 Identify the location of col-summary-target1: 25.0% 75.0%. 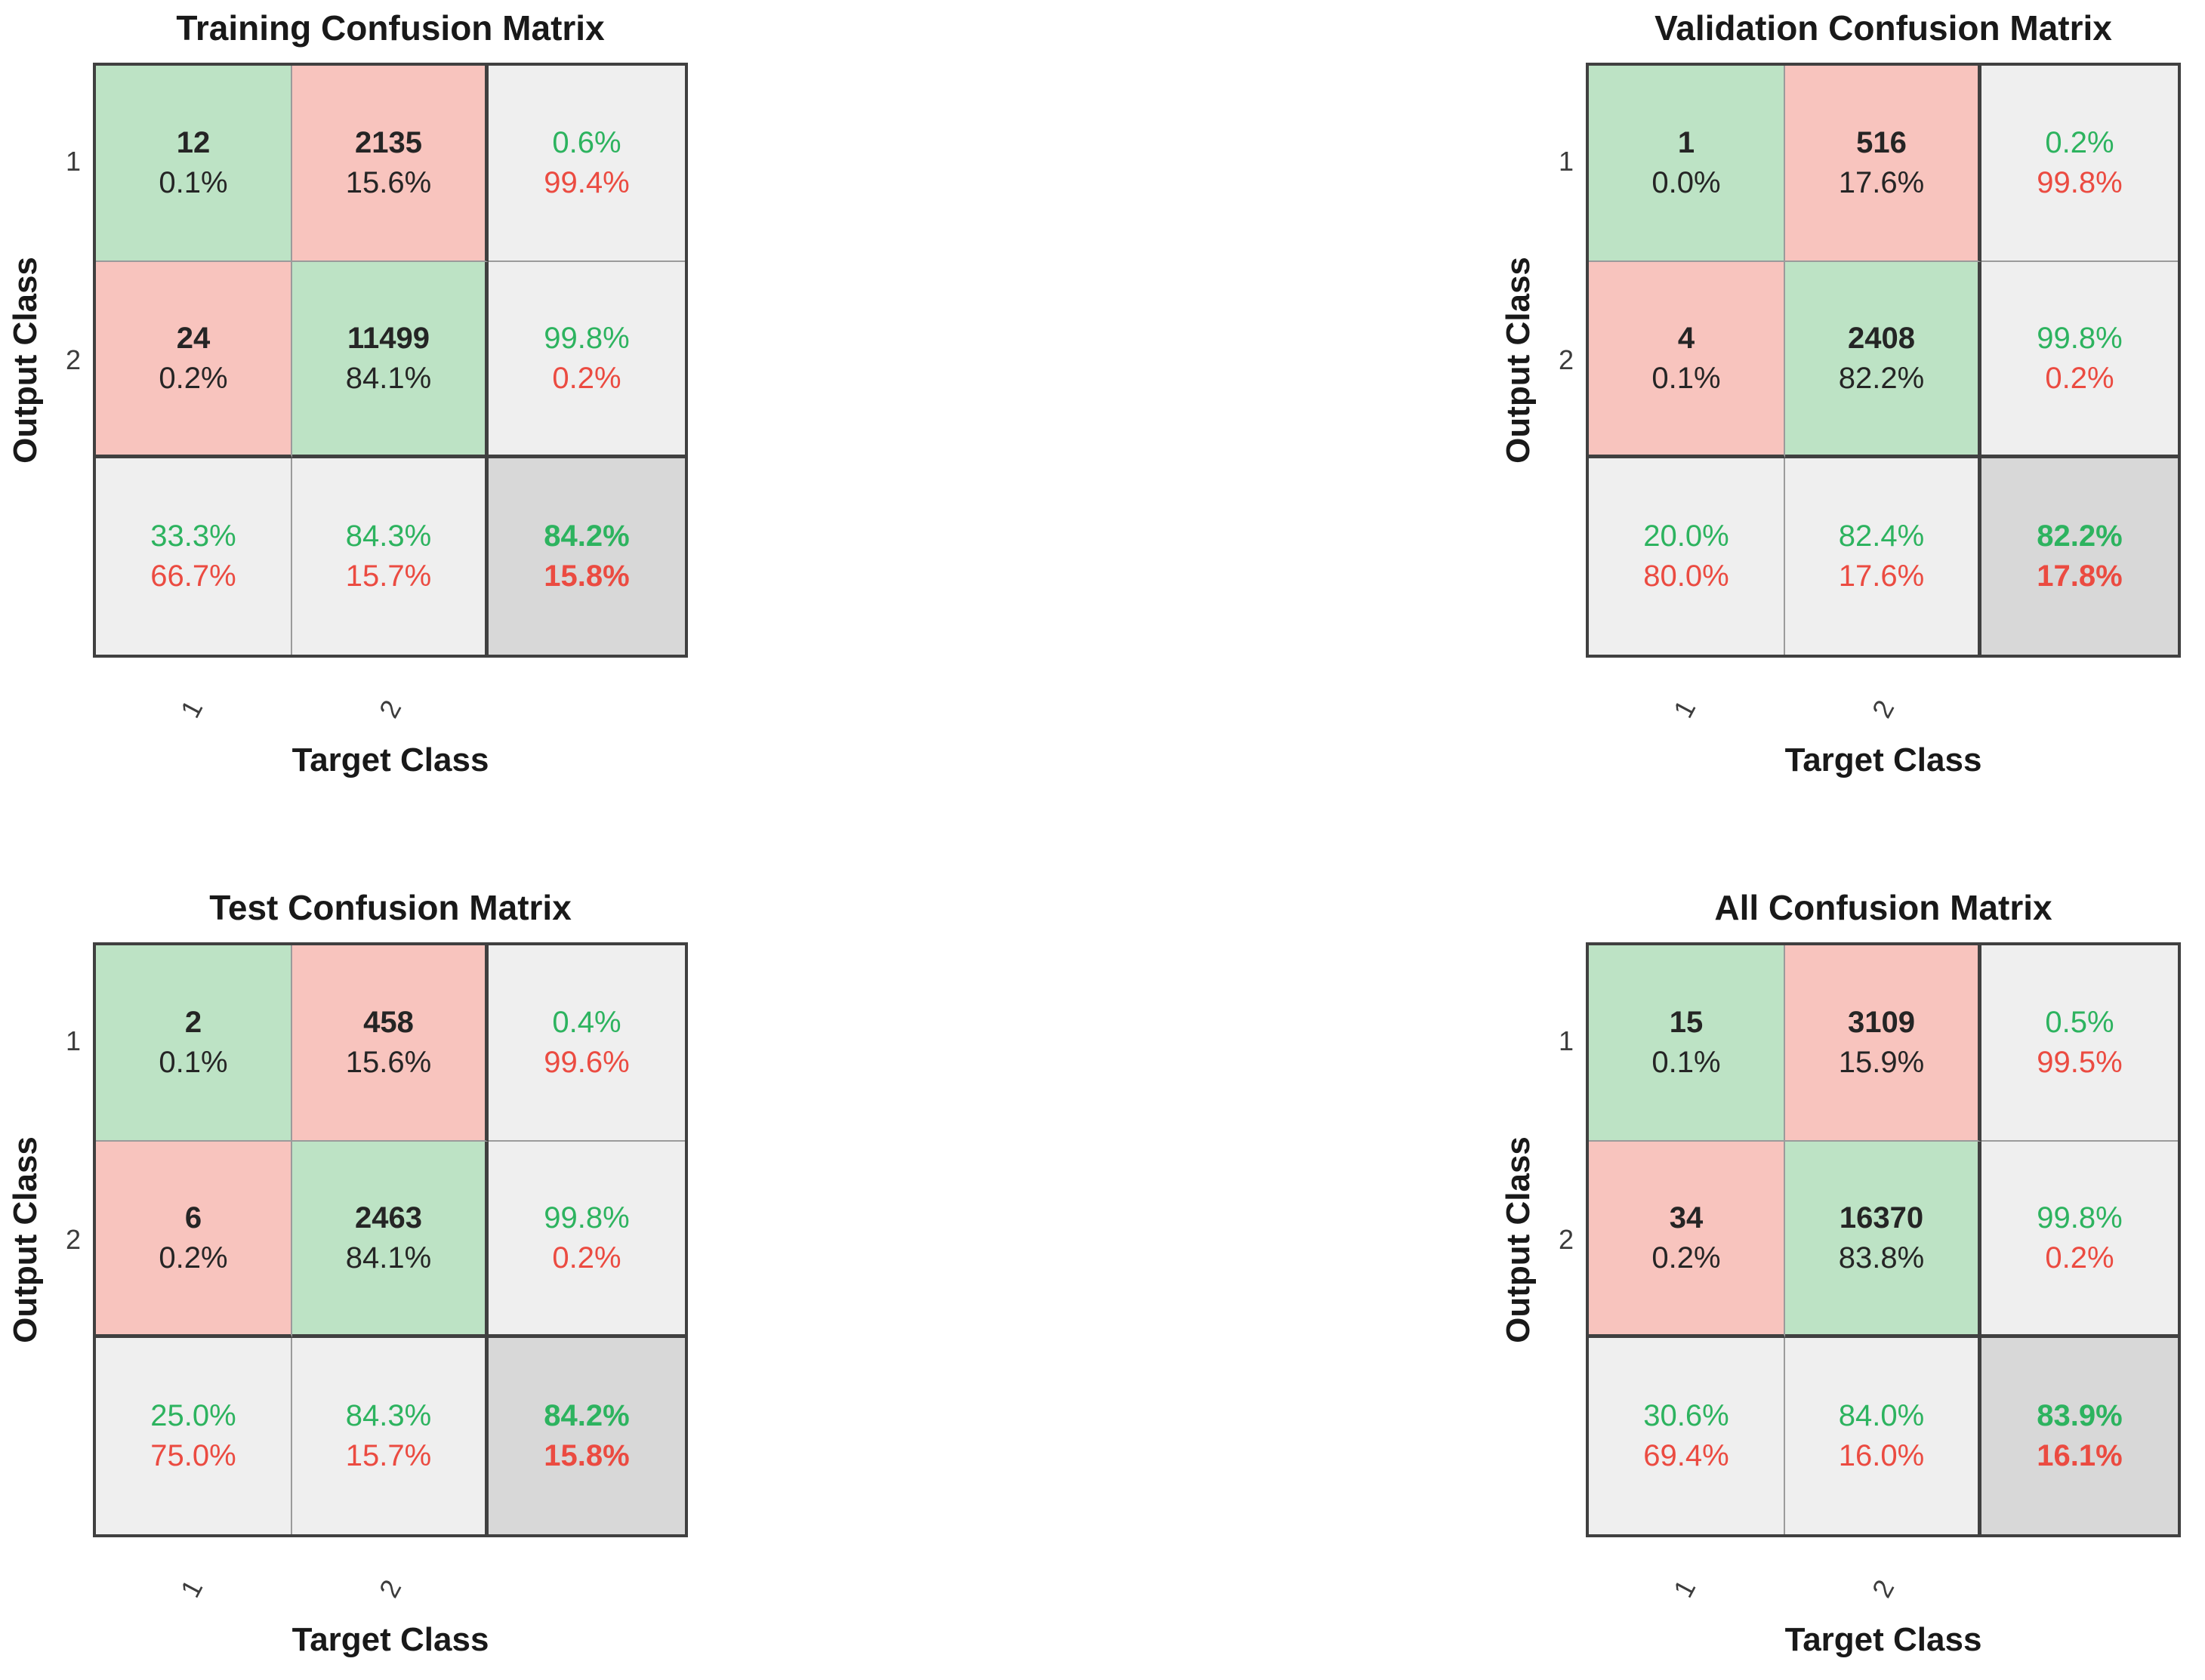
(194, 1436).